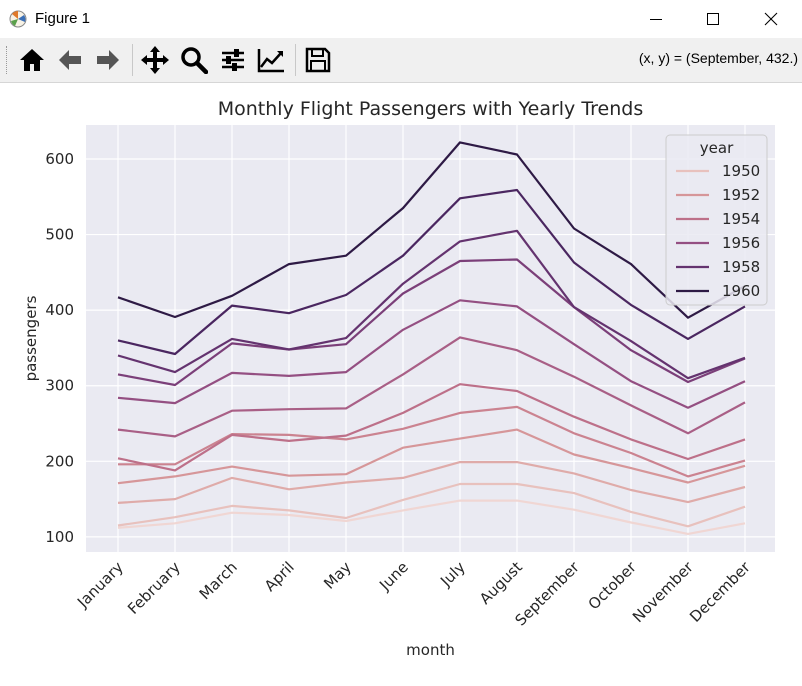 This screenshot has height=686, width=802. I want to click on legend-box, so click(716, 220).